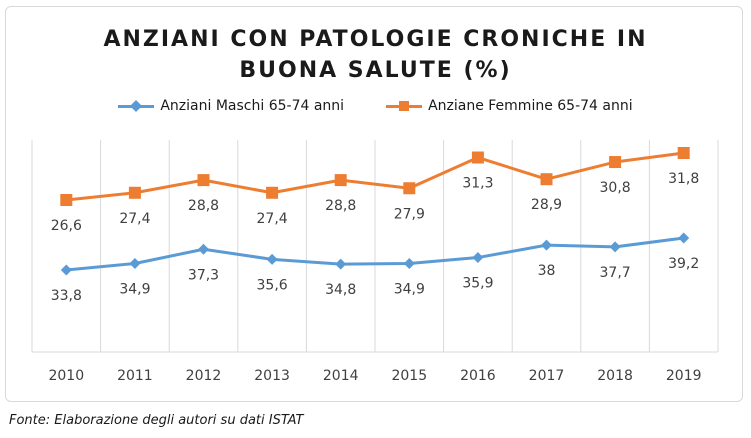 The image size is (751, 438). What do you see at coordinates (203, 275) in the screenshot?
I see `data-label-s0-2012: 37,3` at bounding box center [203, 275].